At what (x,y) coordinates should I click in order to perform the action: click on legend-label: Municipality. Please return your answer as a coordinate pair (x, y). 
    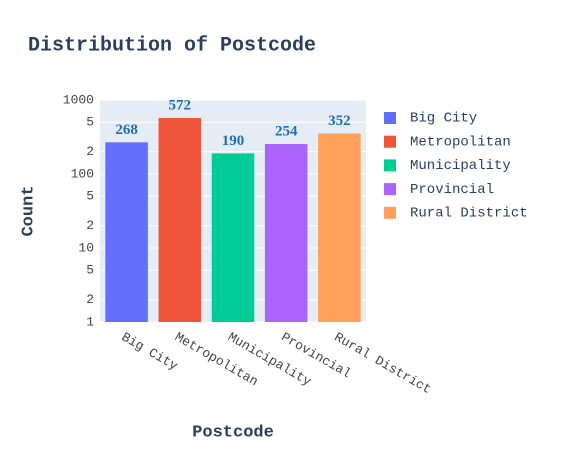
    Looking at the image, I should click on (460, 166).